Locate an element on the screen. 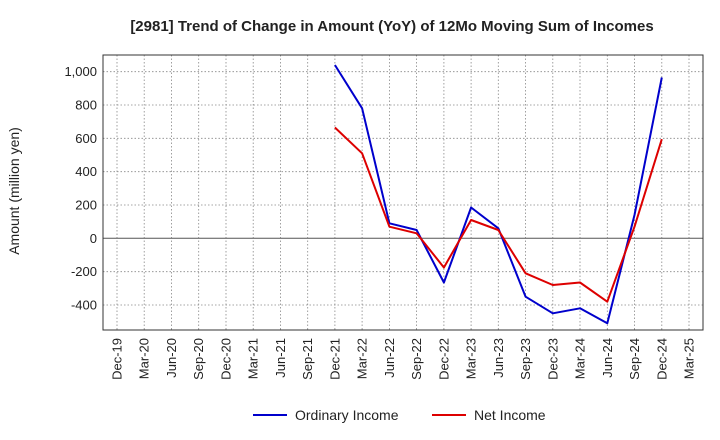  y-tick-label: 1,000 is located at coordinates (80, 71).